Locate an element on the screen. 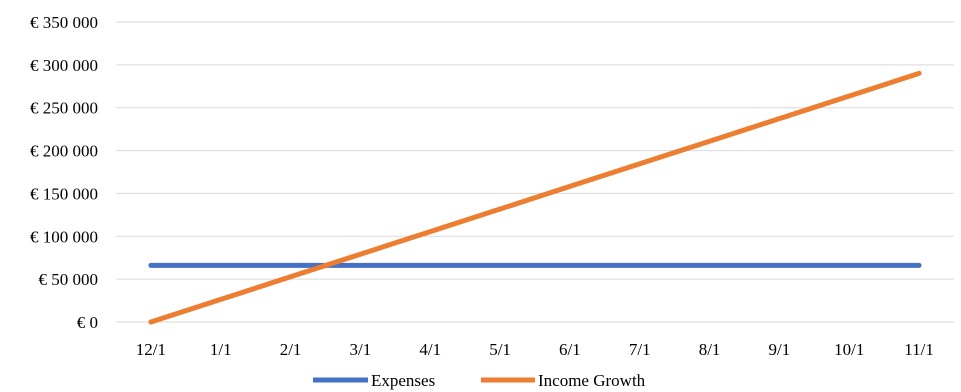 Image resolution: width=961 pixels, height=392 pixels. x-axis-ticks: 12/1 1/1 2/1 3/1 4/1 5/1 6/1 7/1 8/1 9/1 10/1 11/1 is located at coordinates (535, 349).